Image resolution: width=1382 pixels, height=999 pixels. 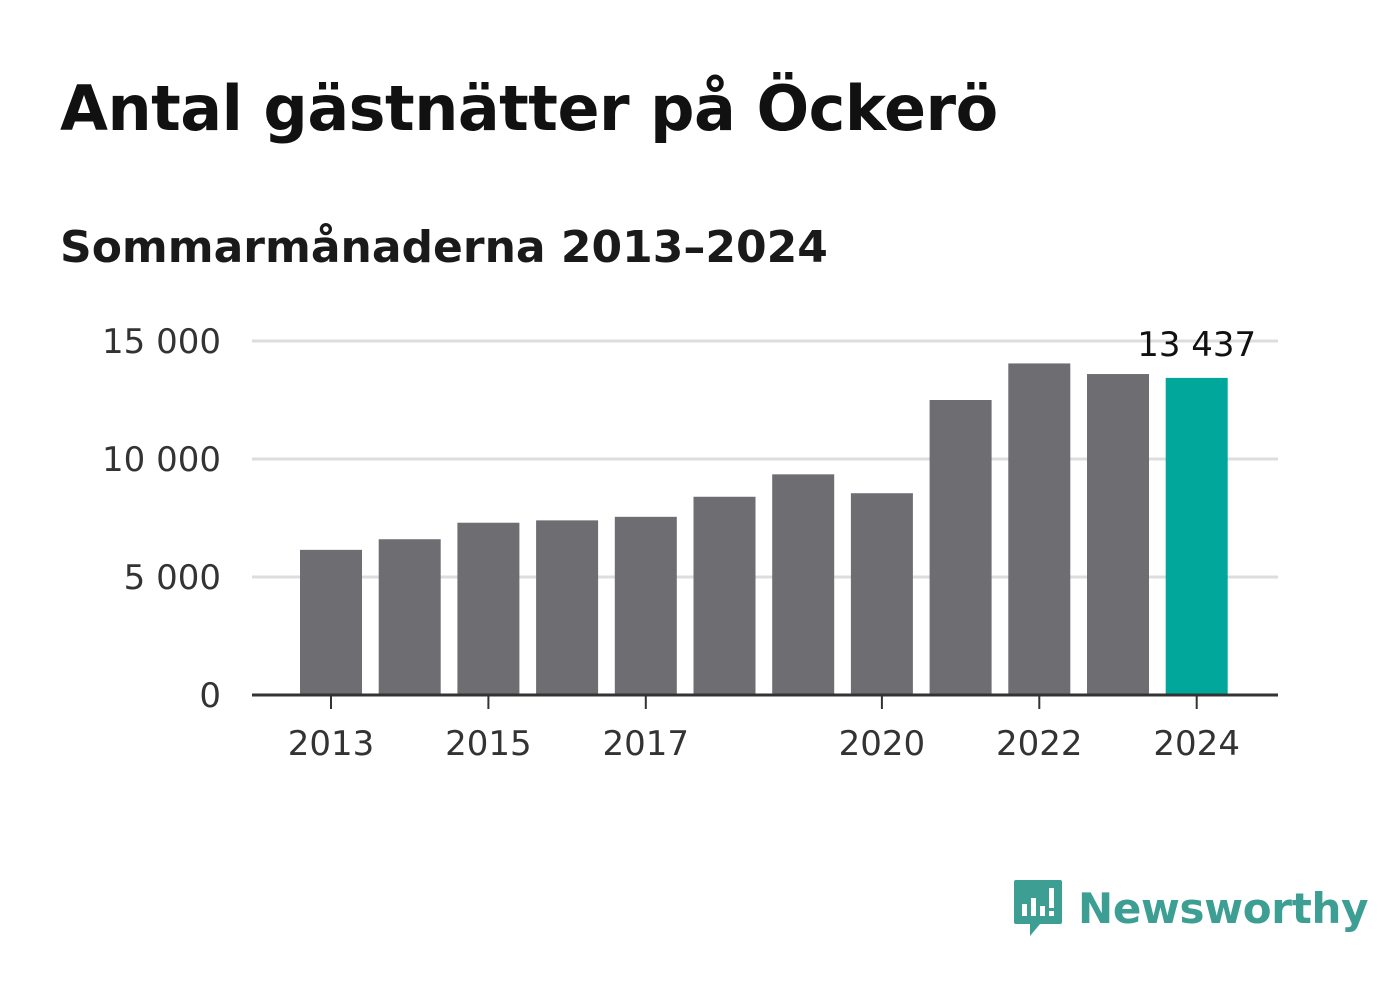 What do you see at coordinates (1039, 744) in the screenshot?
I see `x-tick-label: 2022` at bounding box center [1039, 744].